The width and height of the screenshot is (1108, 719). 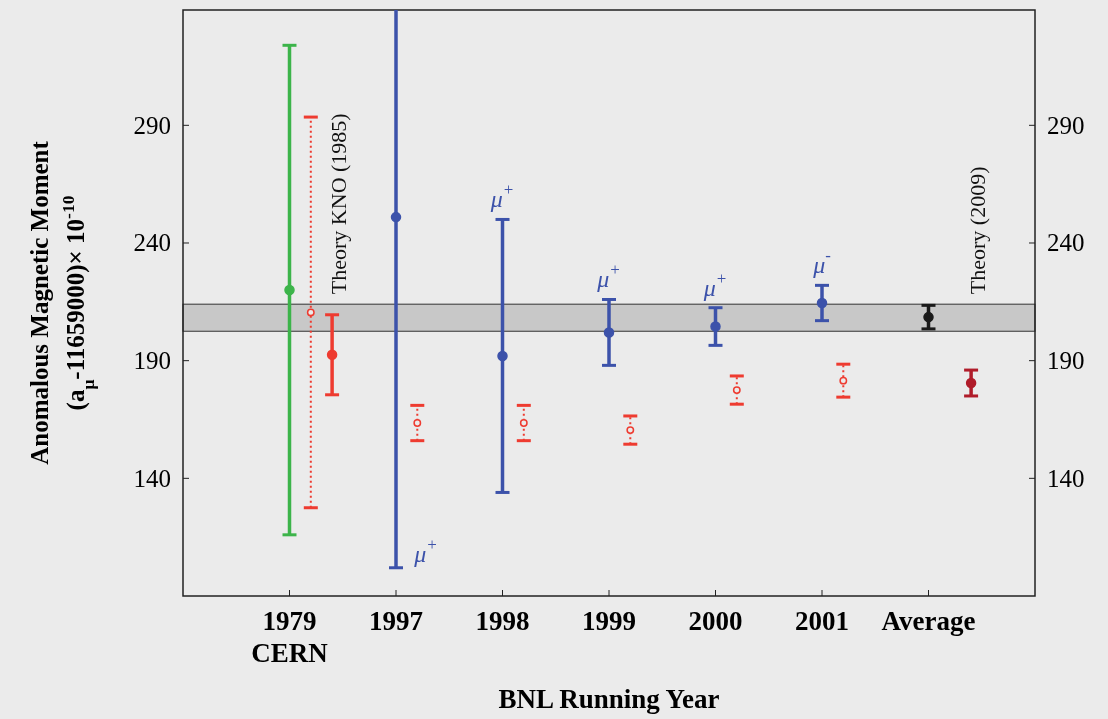 What do you see at coordinates (1066, 361) in the screenshot?
I see `y2-tick-label: 190` at bounding box center [1066, 361].